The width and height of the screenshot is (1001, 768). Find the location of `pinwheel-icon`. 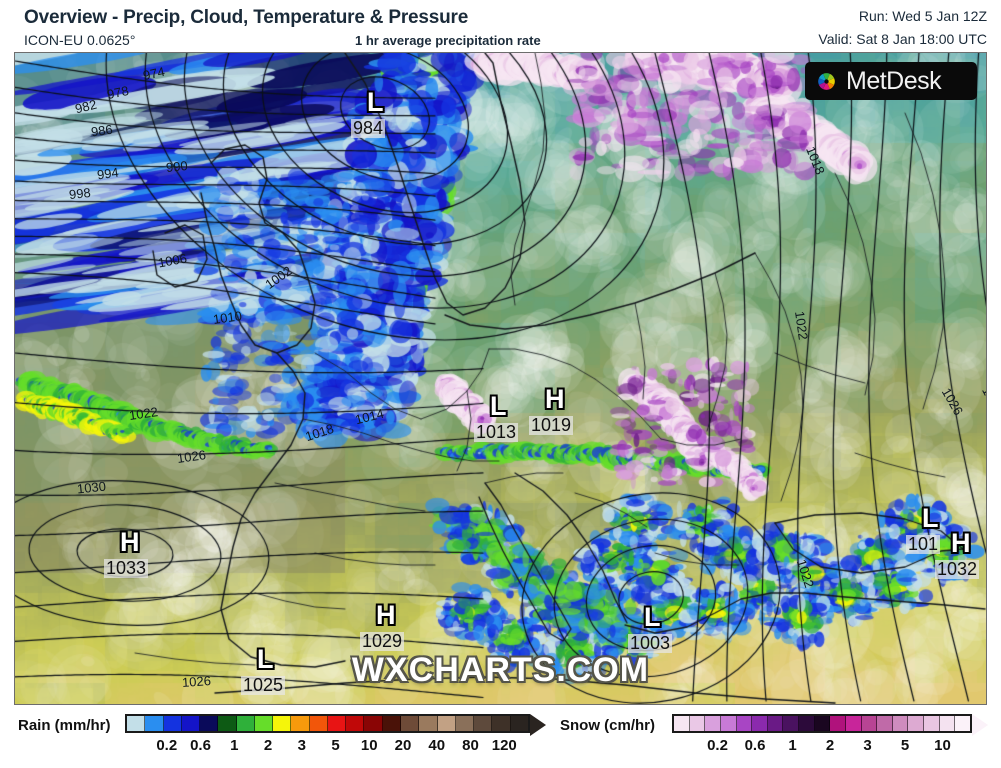

pinwheel-icon is located at coordinates (826, 81).